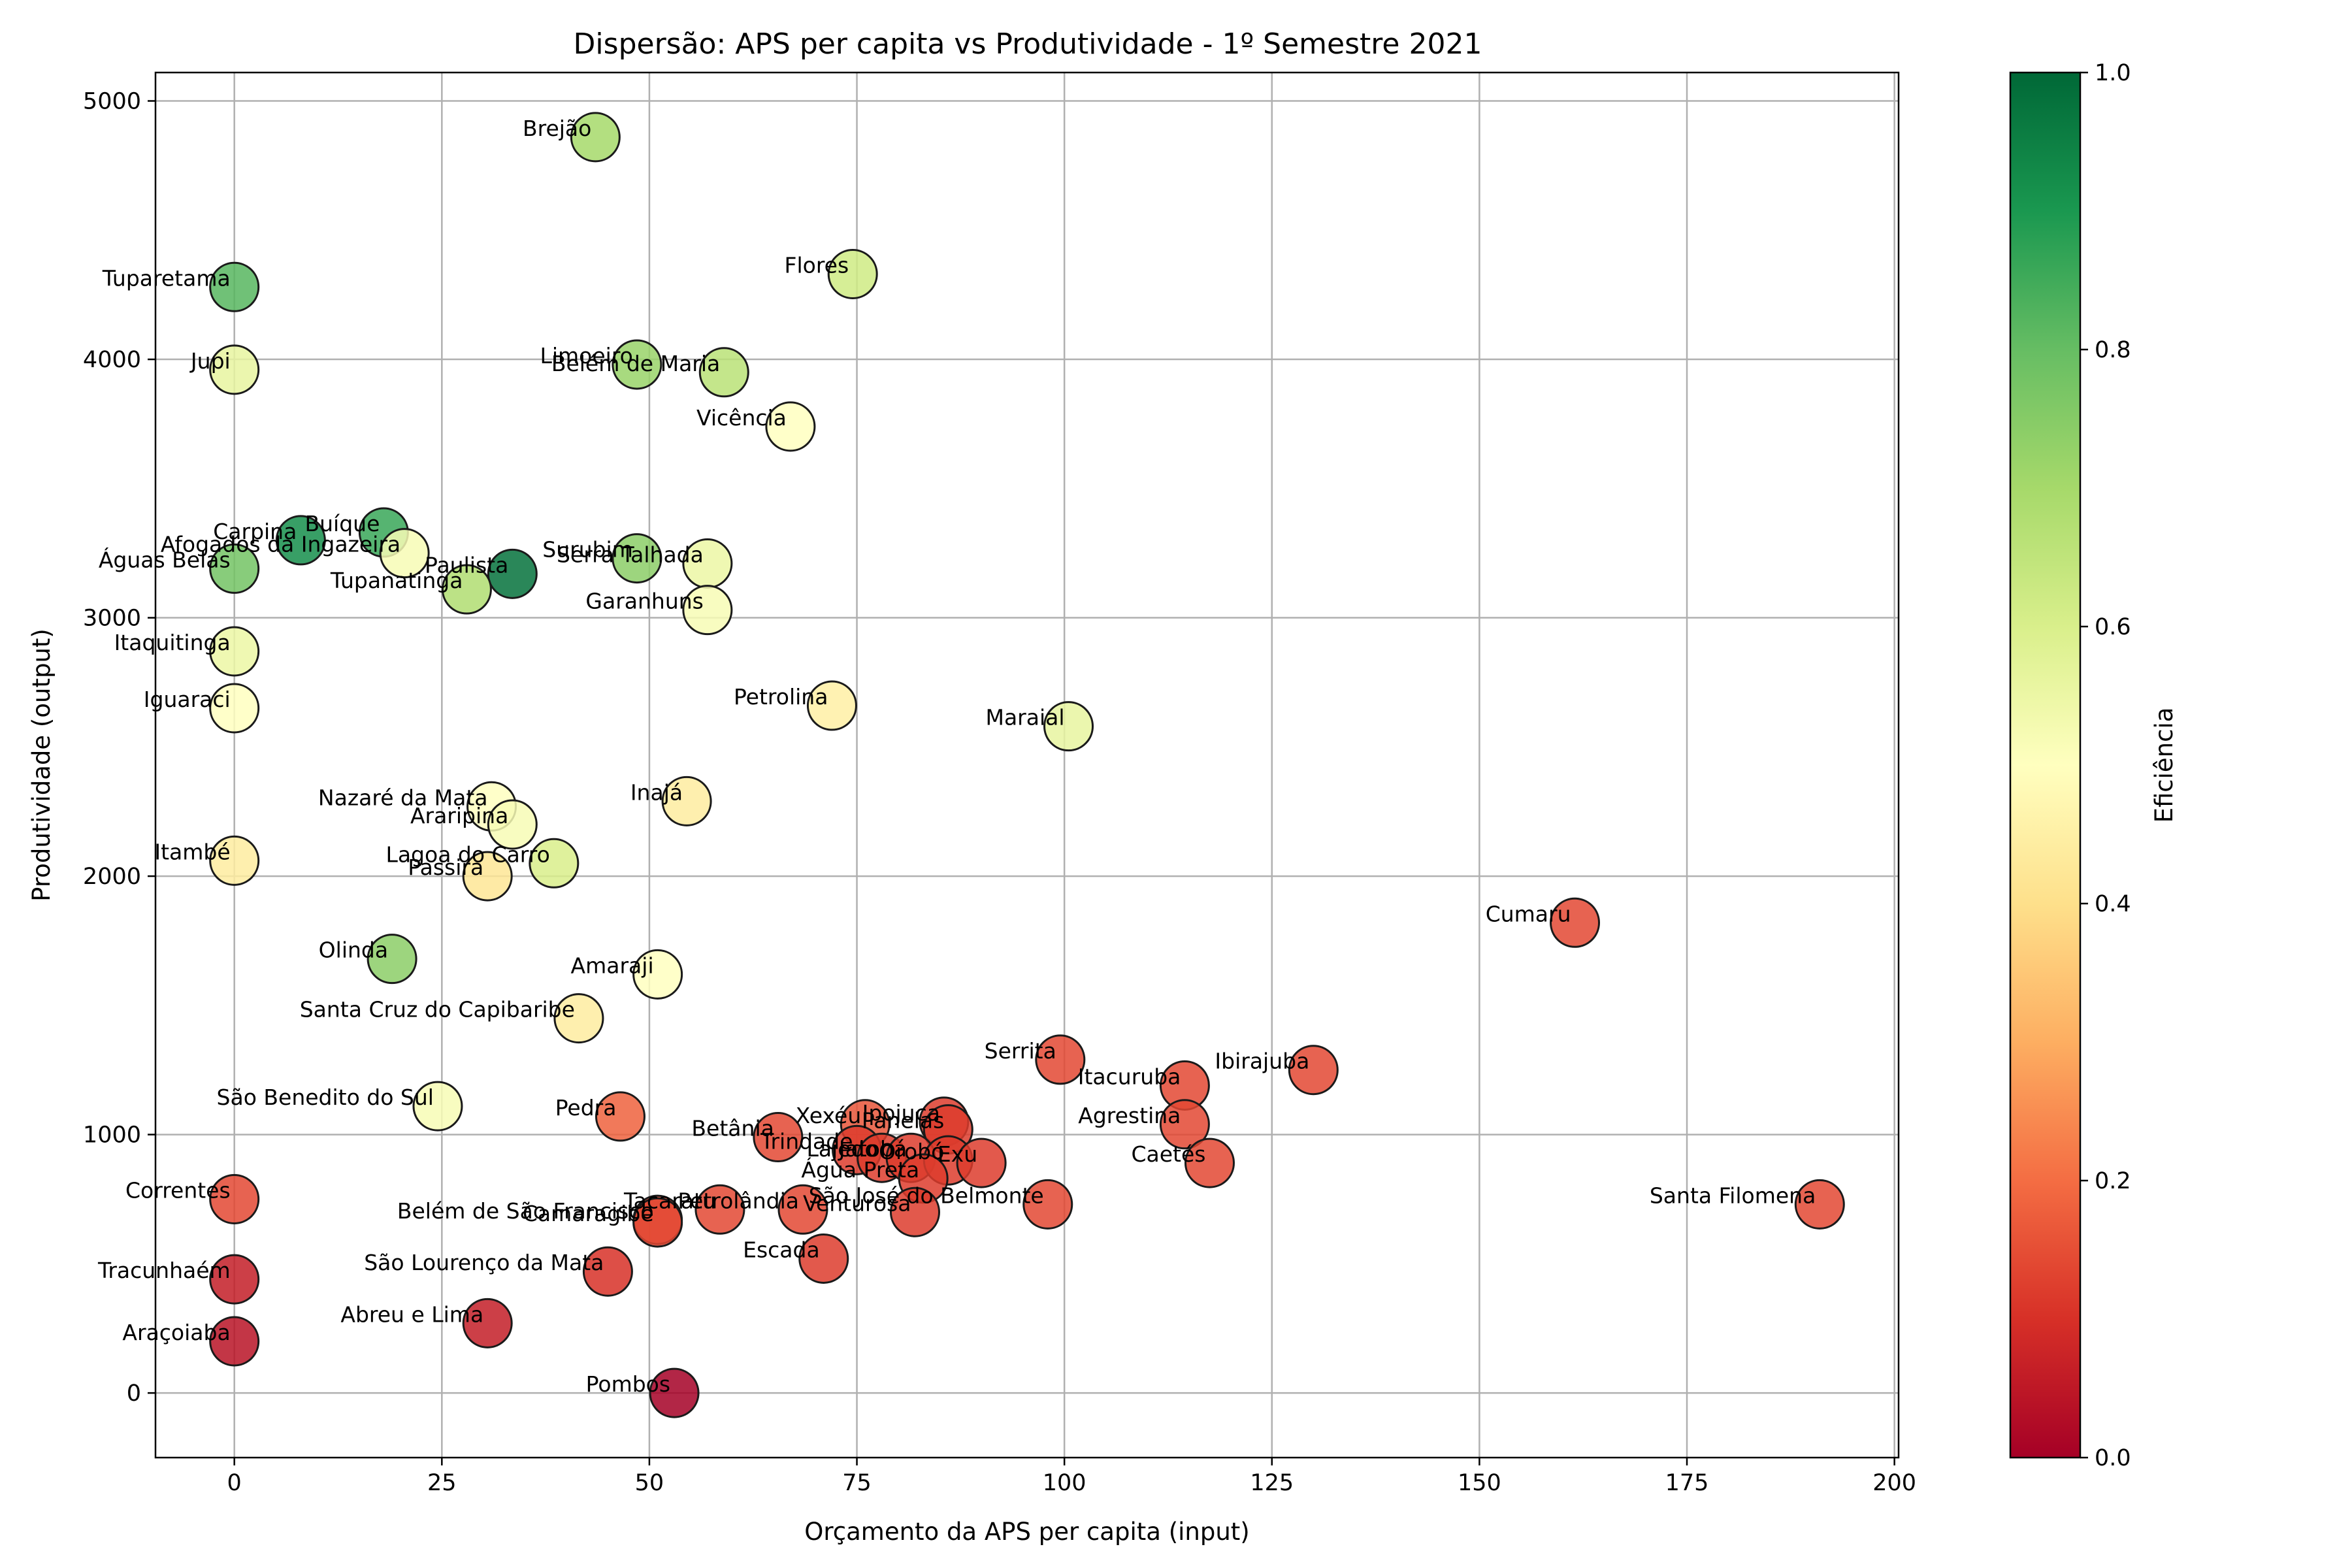 The image size is (2352, 1568). Describe the element at coordinates (669, 1200) in the screenshot. I see `point-label: Tacaratu` at that location.